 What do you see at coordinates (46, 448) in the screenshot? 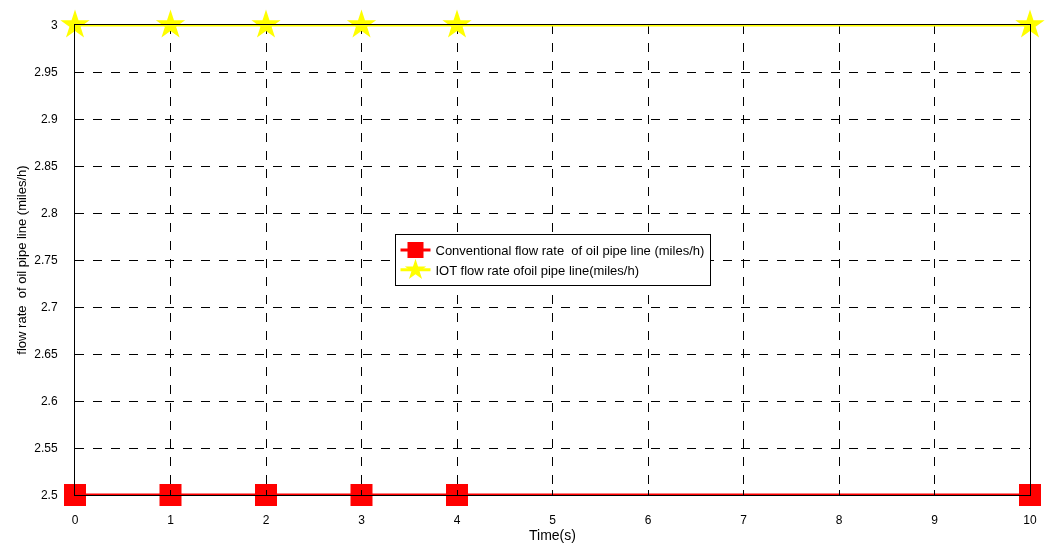
I see `y-tick-label: 2.55` at bounding box center [46, 448].